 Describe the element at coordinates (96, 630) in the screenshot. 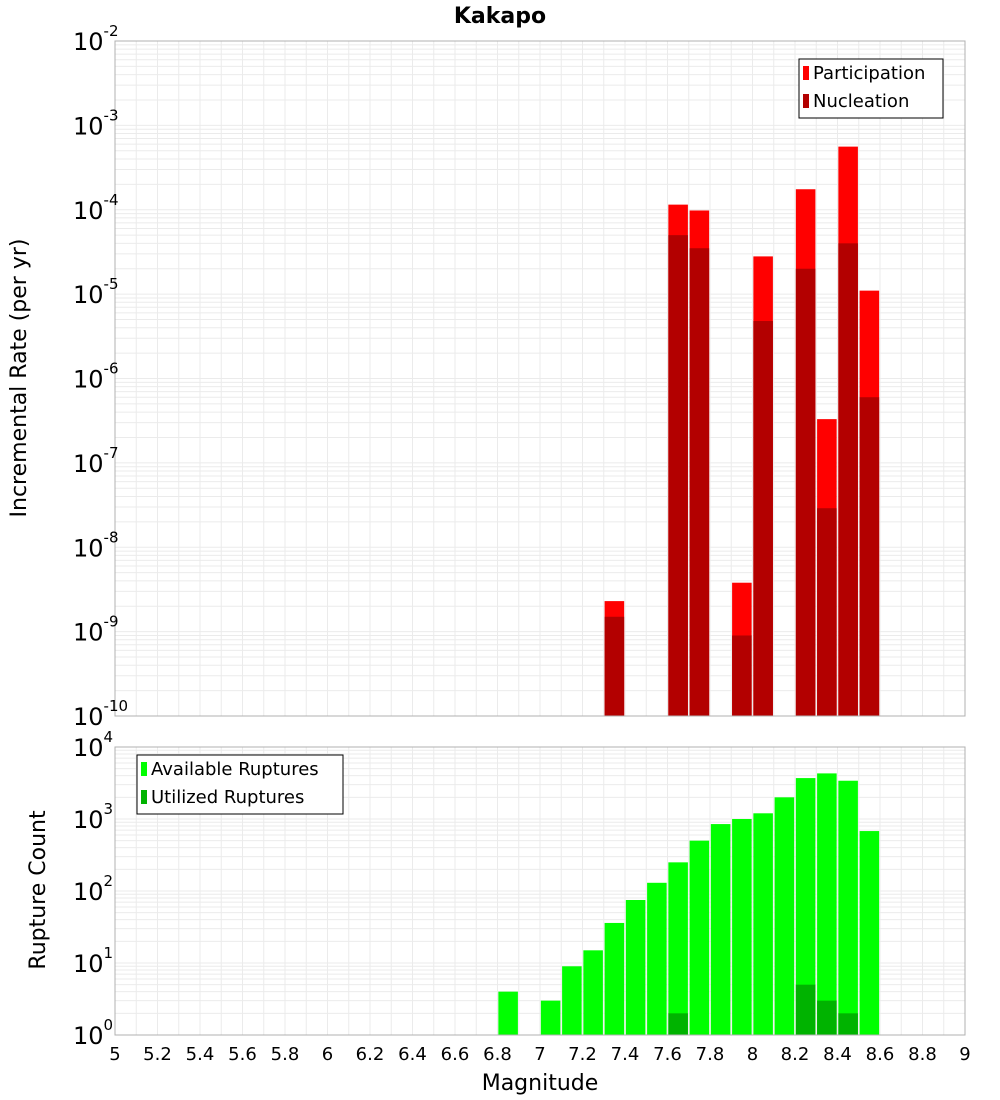

I see `rate-y-tick-label: 10⁻⁹` at that location.